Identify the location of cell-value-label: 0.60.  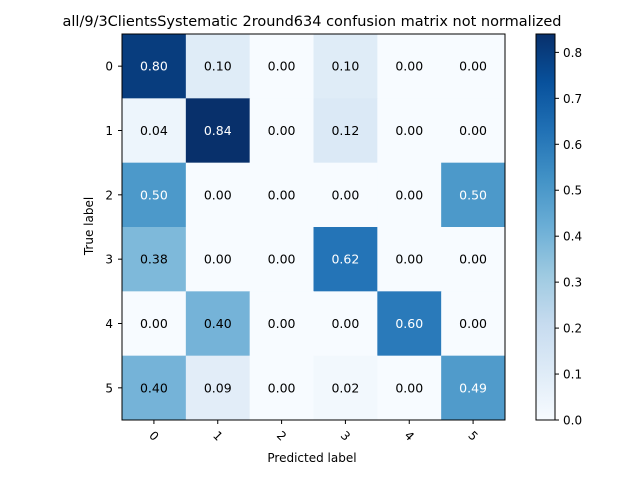
(409, 323).